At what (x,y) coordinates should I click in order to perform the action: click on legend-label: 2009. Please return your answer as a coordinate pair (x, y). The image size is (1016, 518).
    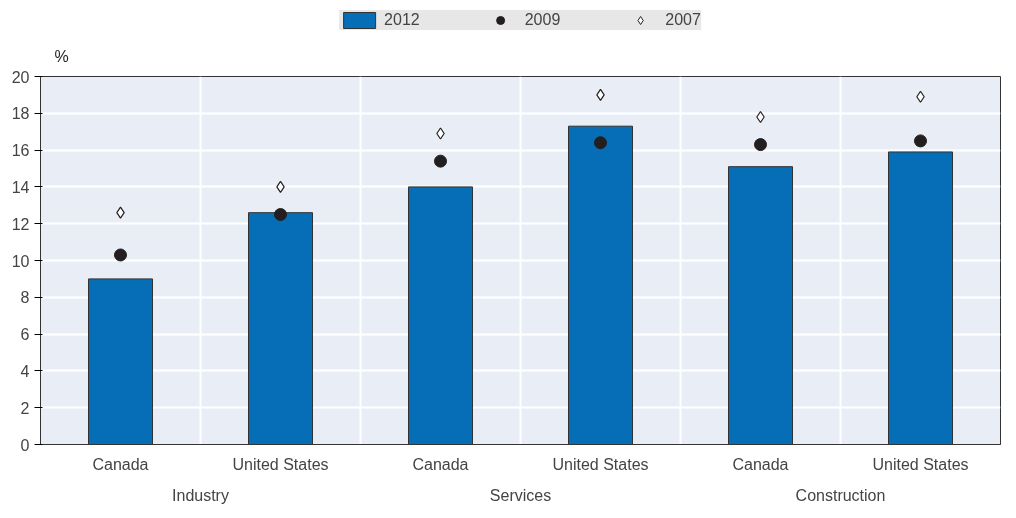
    Looking at the image, I should click on (542, 20).